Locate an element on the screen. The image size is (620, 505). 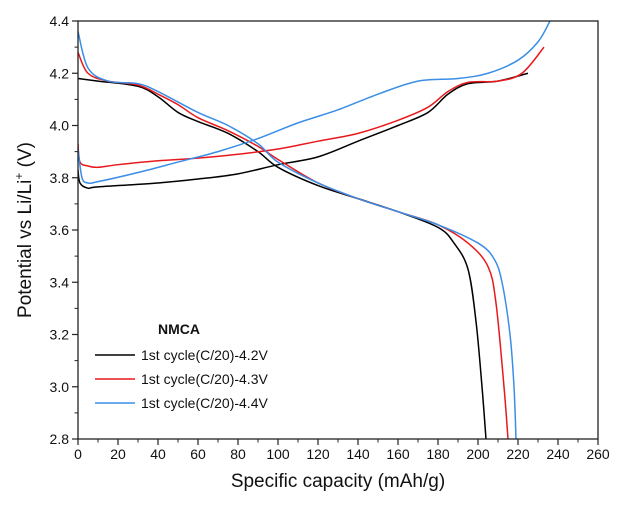
x-tick-label: 140 is located at coordinates (358, 454).